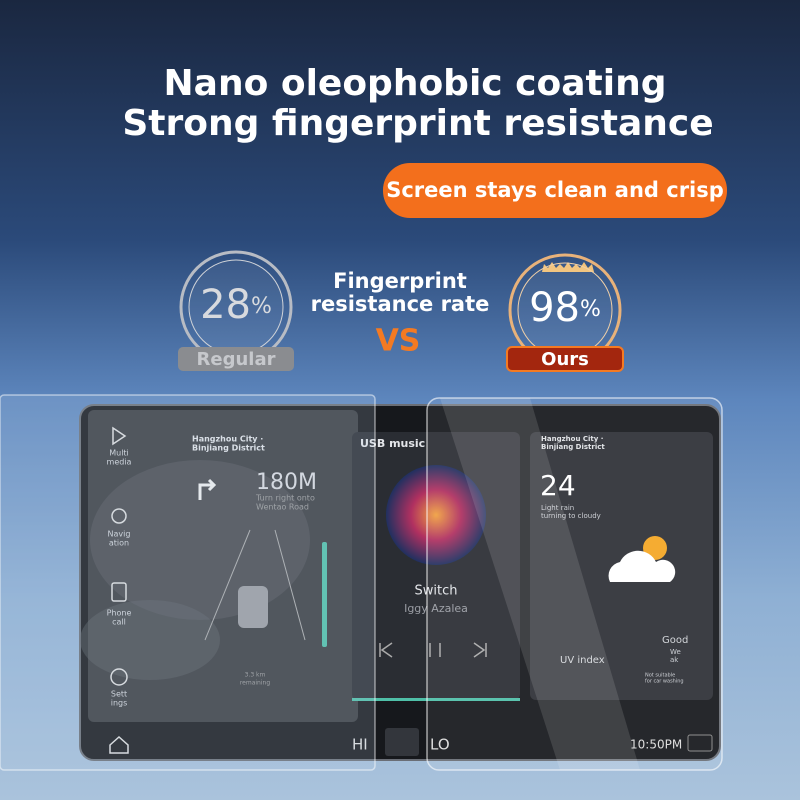 This screenshot has width=800, height=804. Describe the element at coordinates (119, 613) in the screenshot. I see `sidebar-label: Phone` at that location.